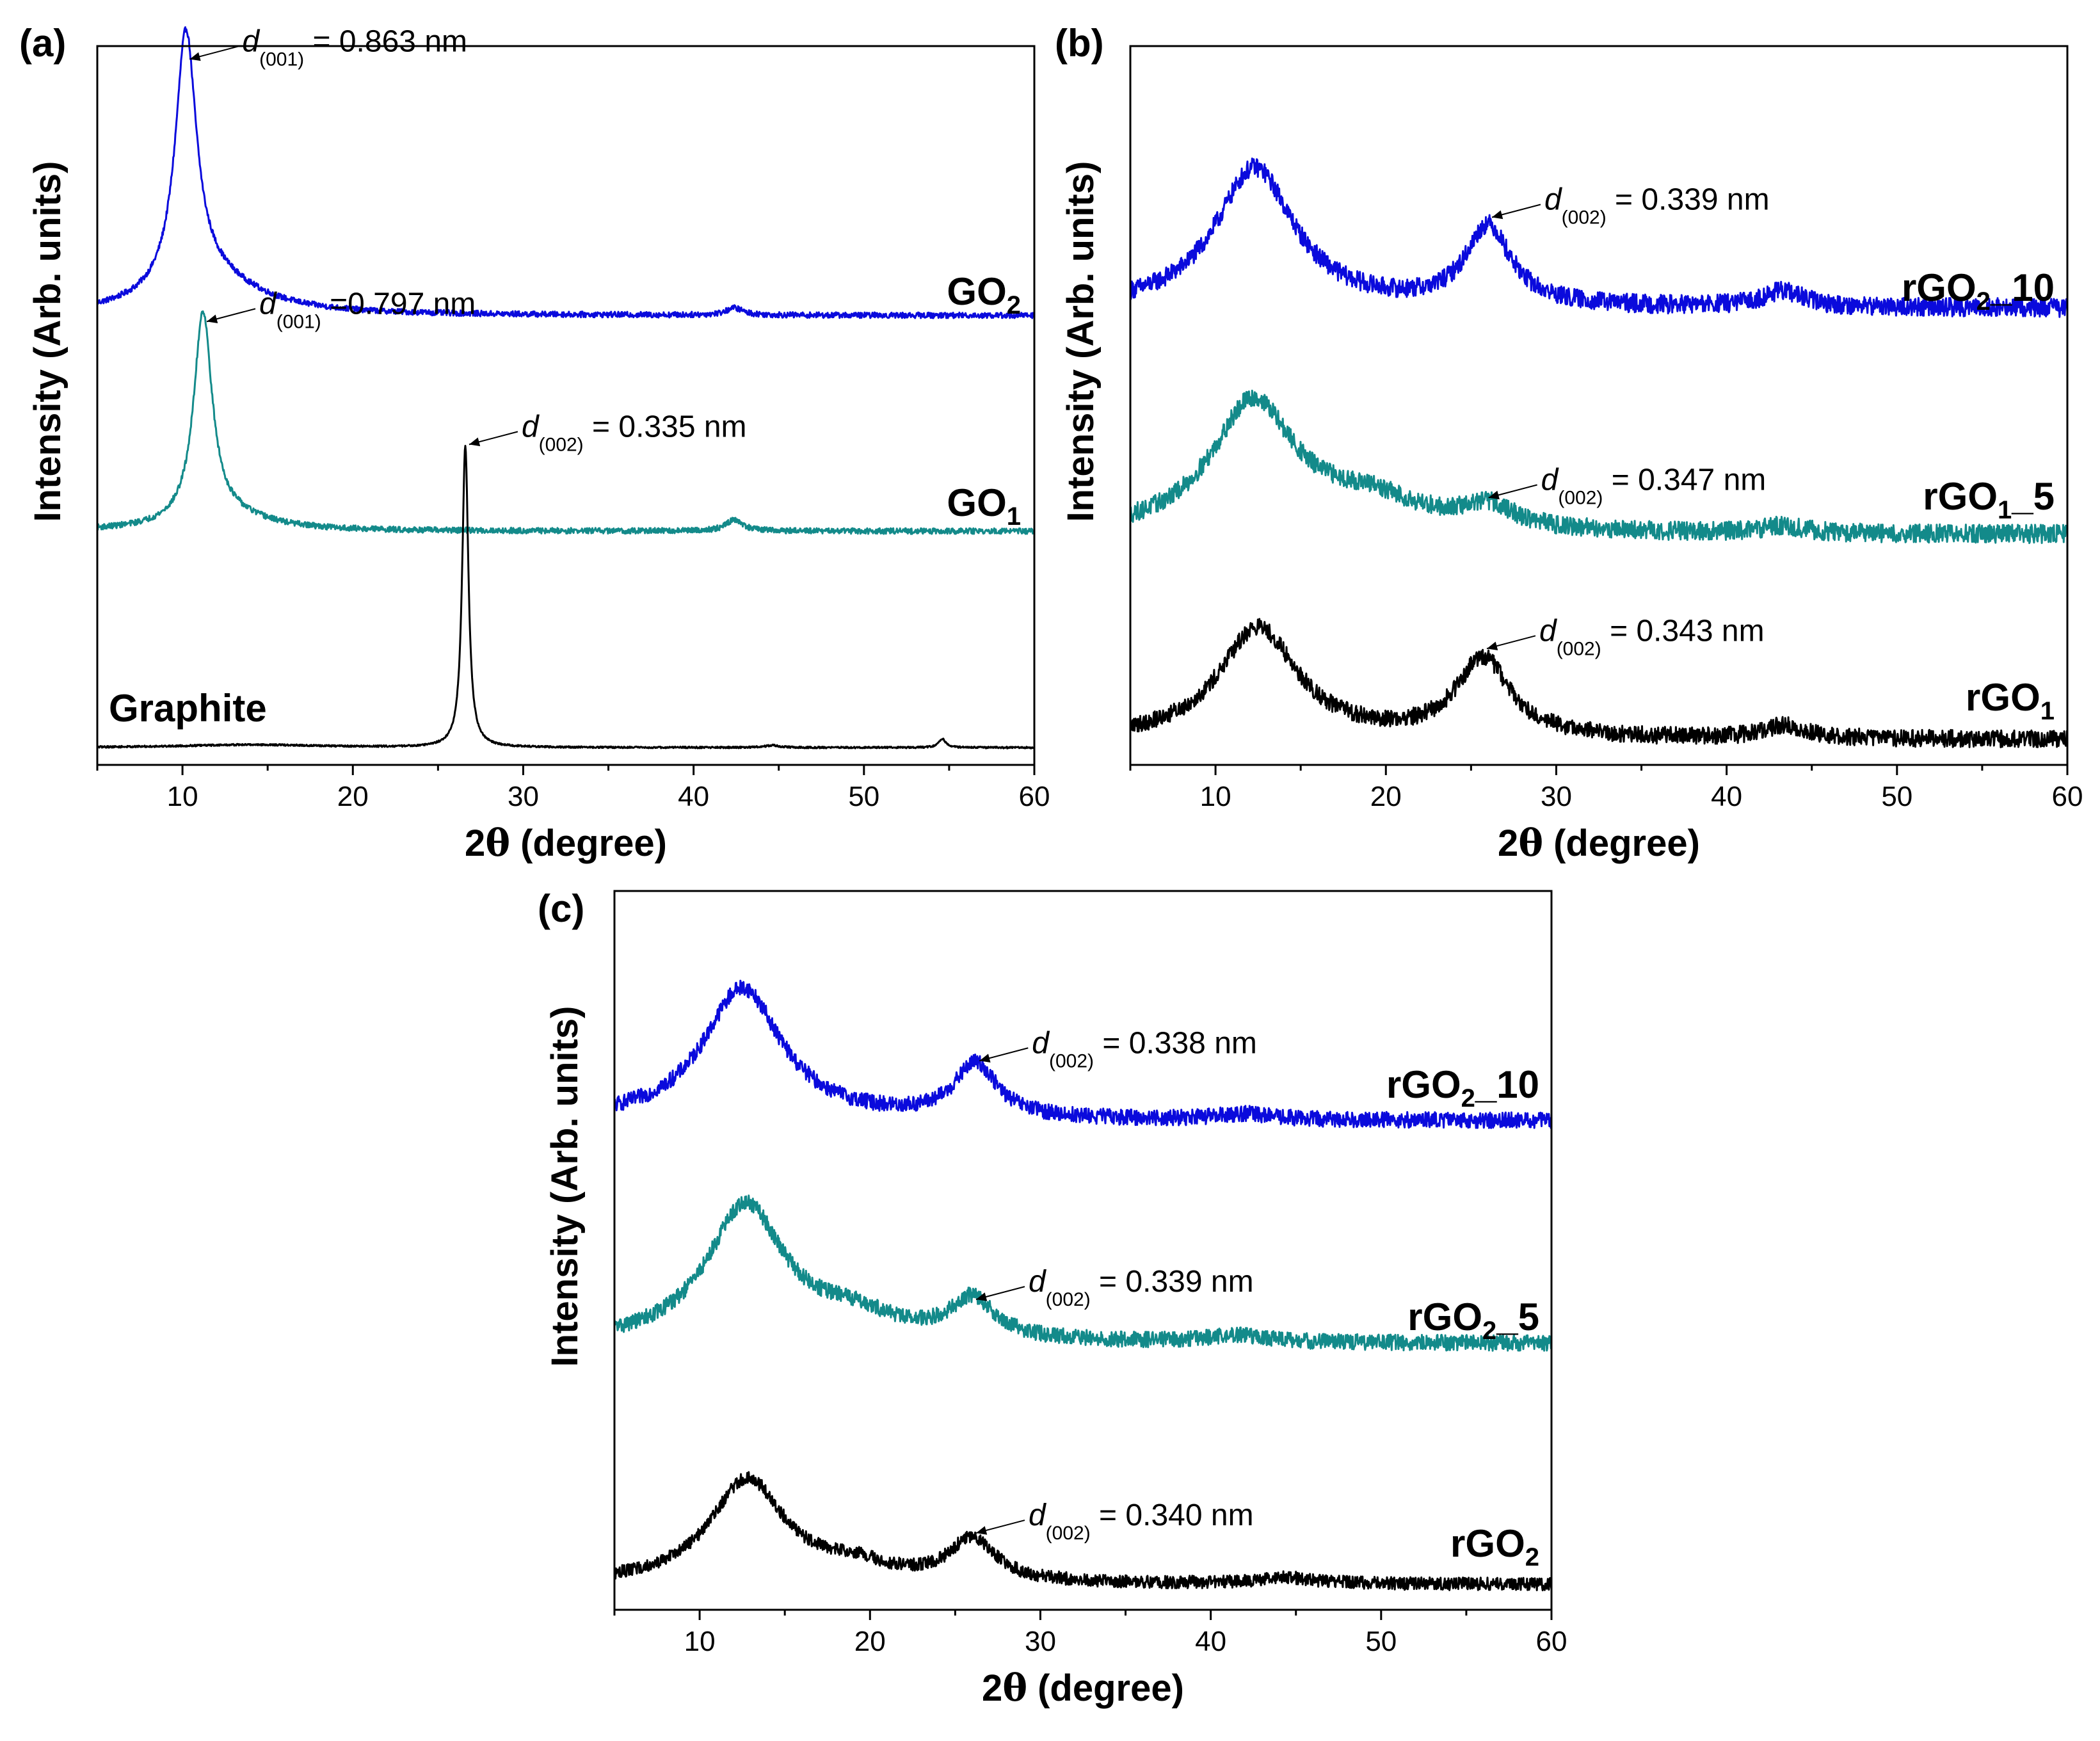 This screenshot has height=1741, width=2100. I want to click on series-label: GO1, so click(984, 506).